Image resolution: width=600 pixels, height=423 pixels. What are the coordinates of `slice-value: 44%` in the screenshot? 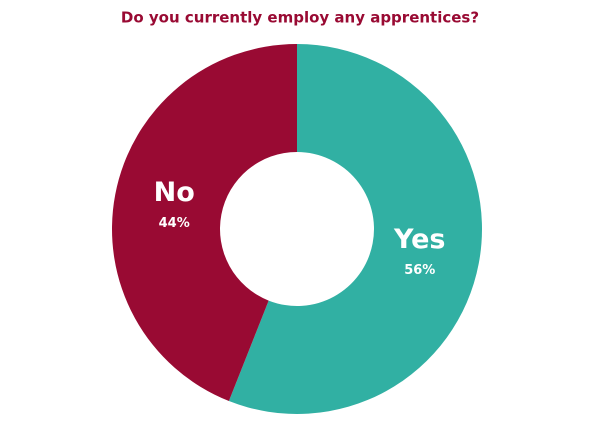 It's located at (174, 223).